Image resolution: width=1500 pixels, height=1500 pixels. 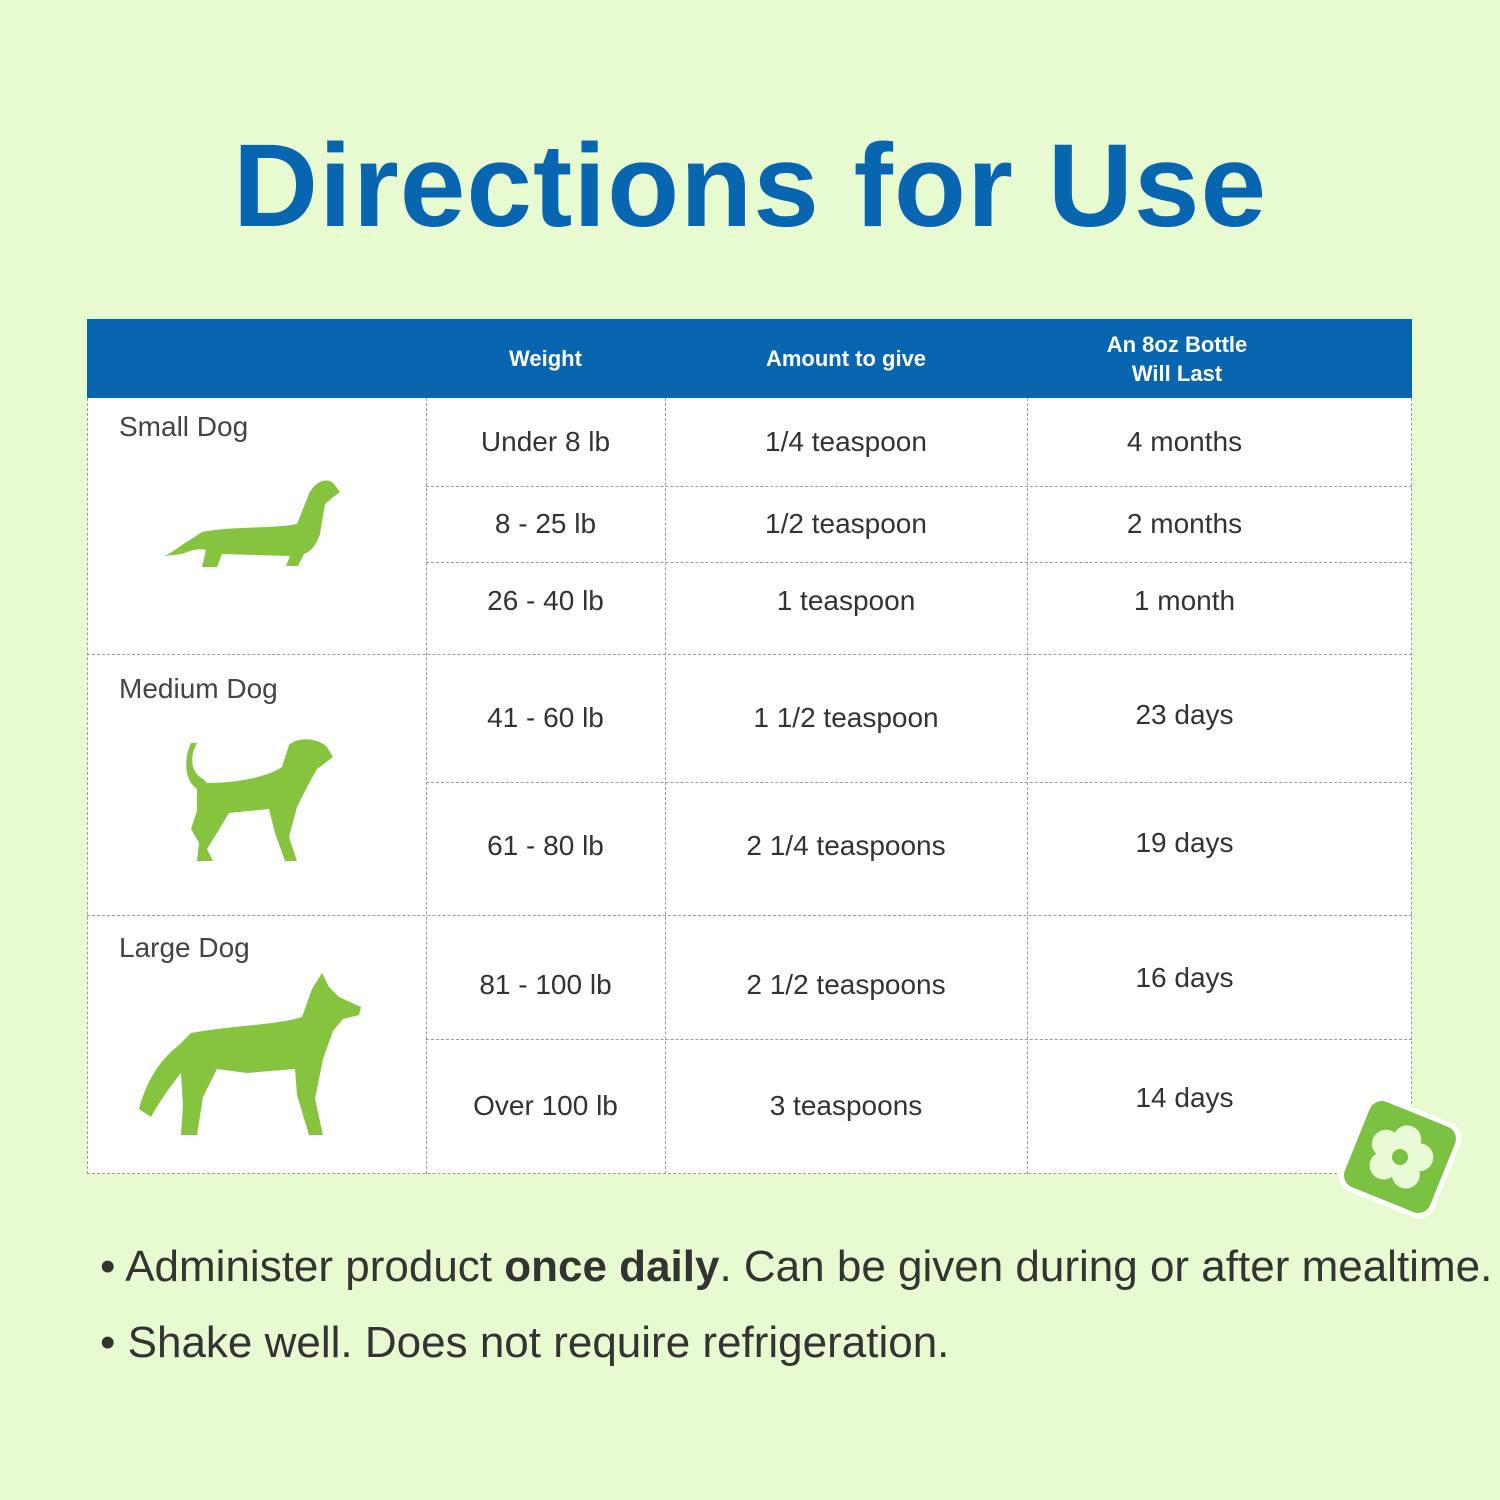 I want to click on cell-amount: 1 teaspoon, so click(x=846, y=600).